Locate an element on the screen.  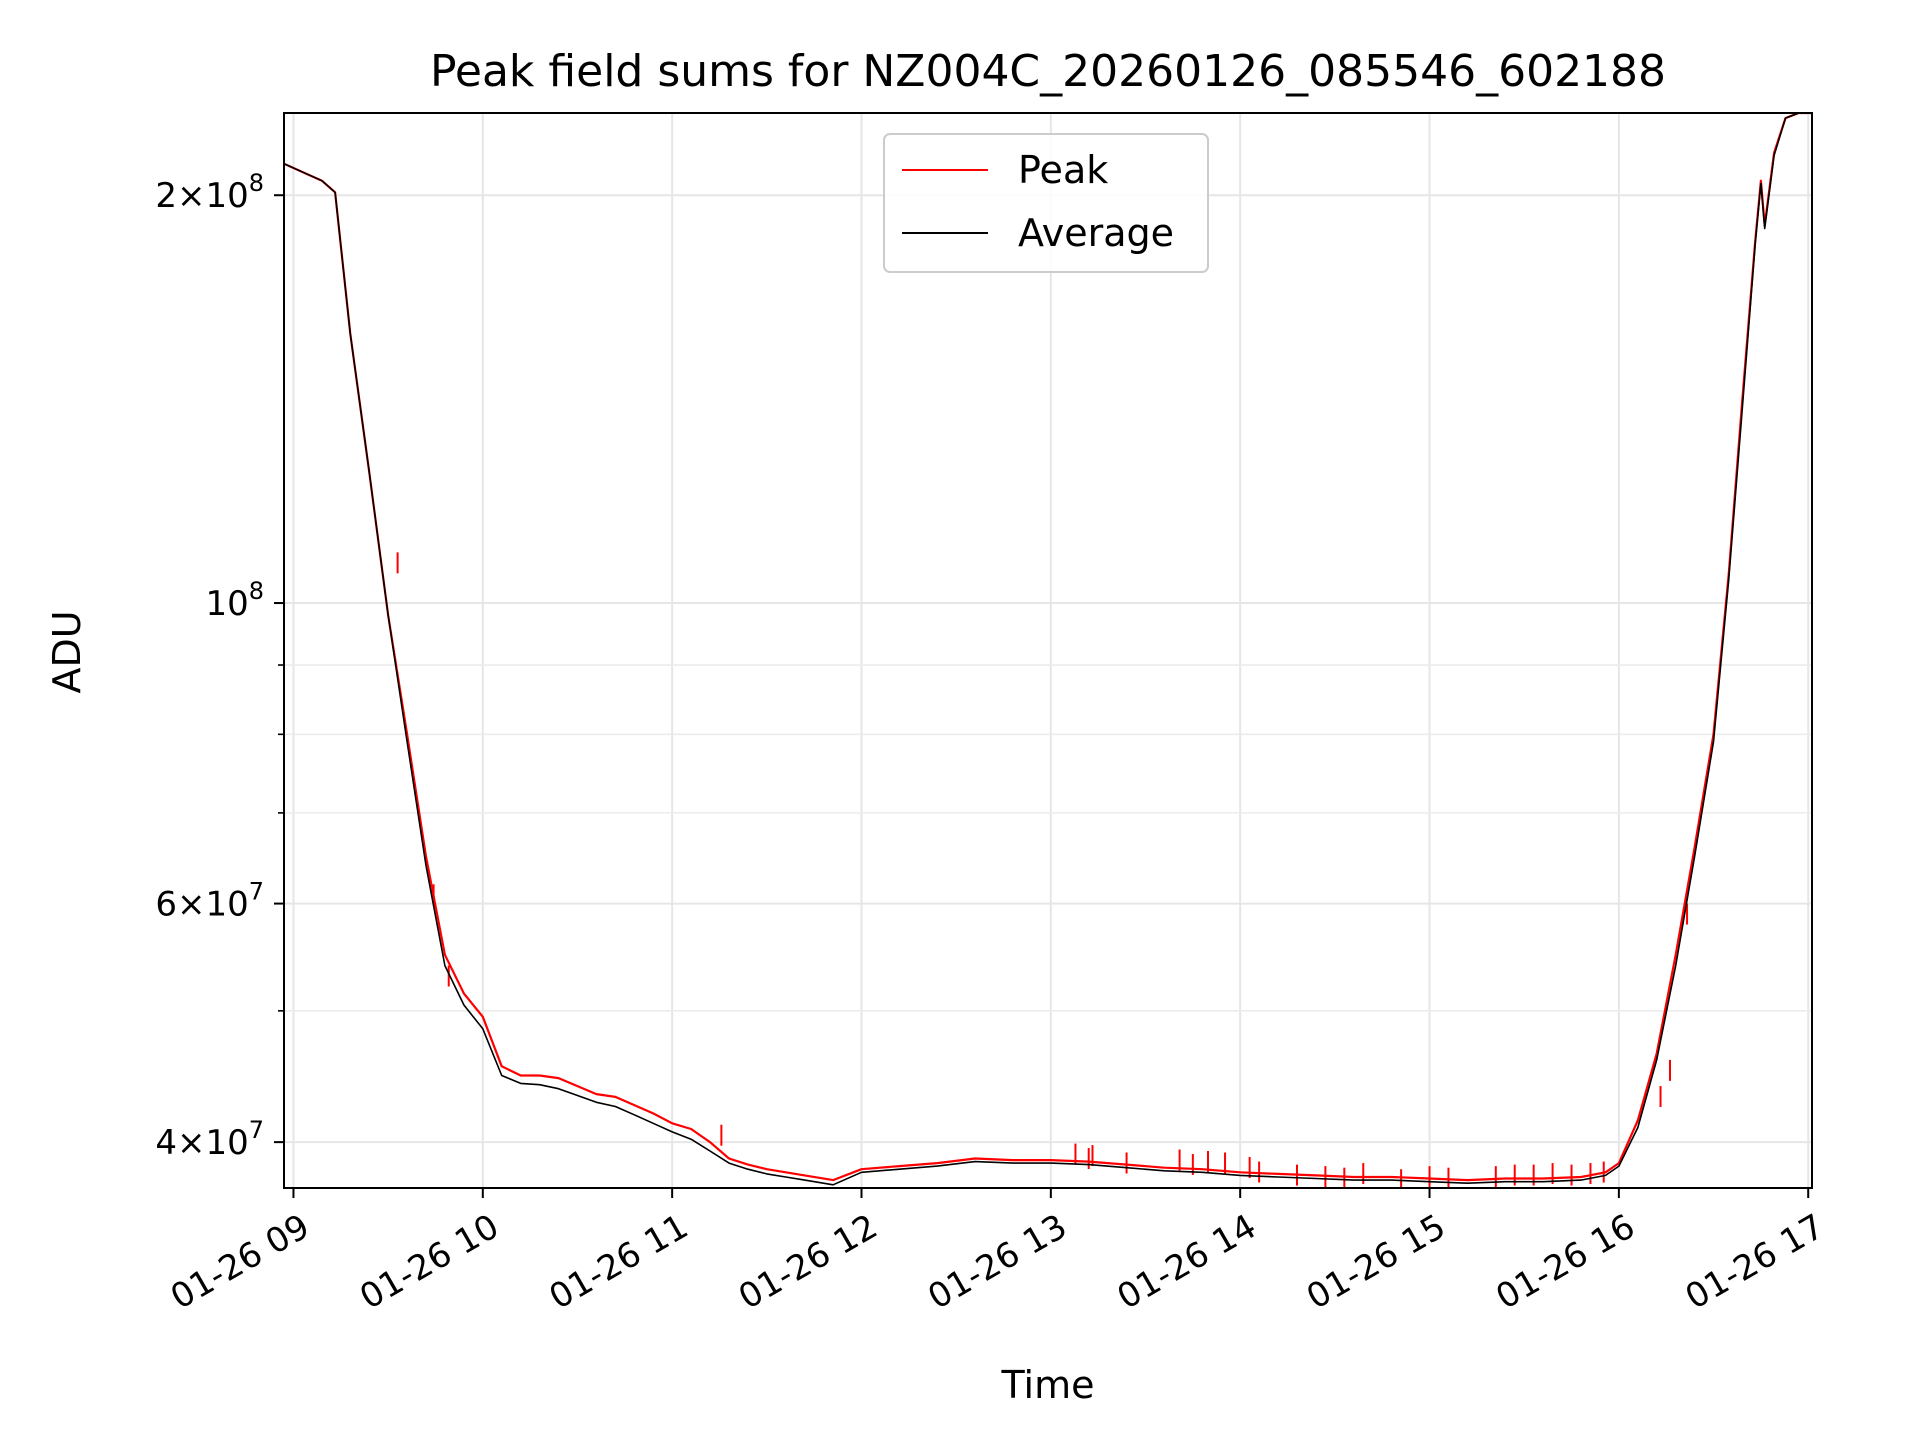
y-tick-label: 108 is located at coordinates (234, 600).